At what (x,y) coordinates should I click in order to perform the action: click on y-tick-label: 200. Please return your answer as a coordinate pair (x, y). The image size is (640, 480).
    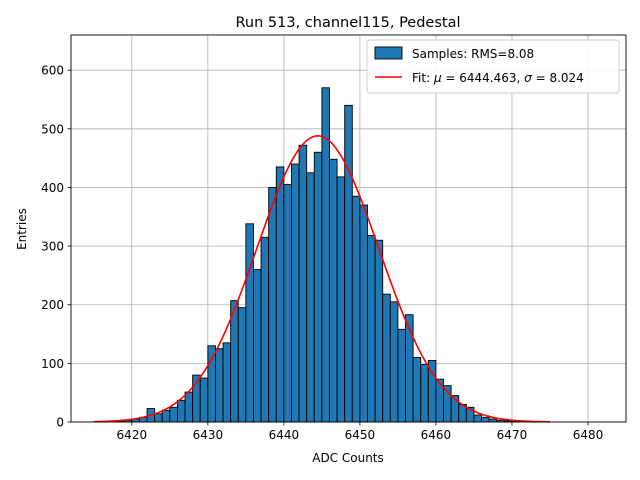
    Looking at the image, I should click on (52, 305).